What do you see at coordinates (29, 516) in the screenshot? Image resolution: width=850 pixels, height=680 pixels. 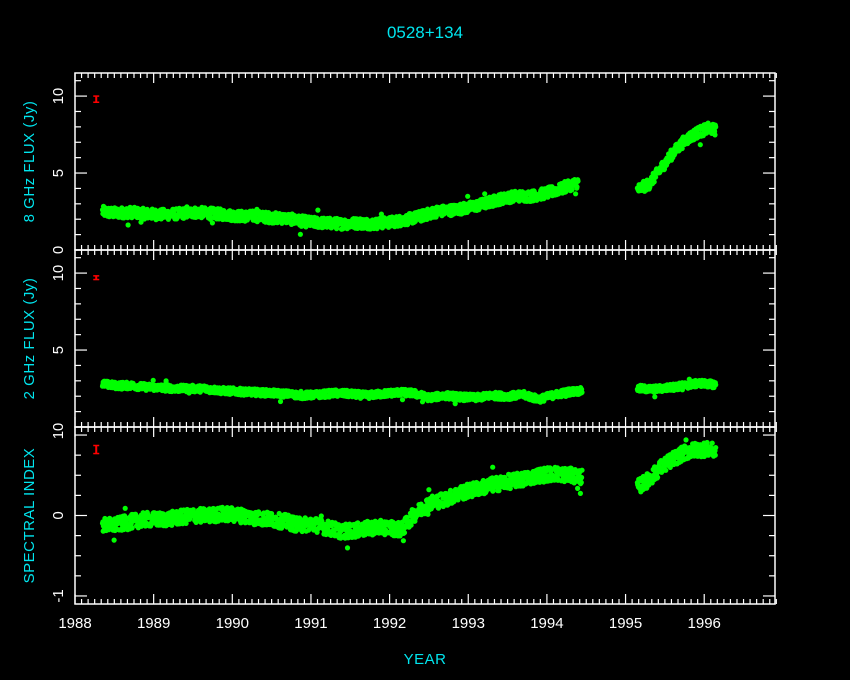 I see `y-axis-label: SPECTRAL INDEX` at bounding box center [29, 516].